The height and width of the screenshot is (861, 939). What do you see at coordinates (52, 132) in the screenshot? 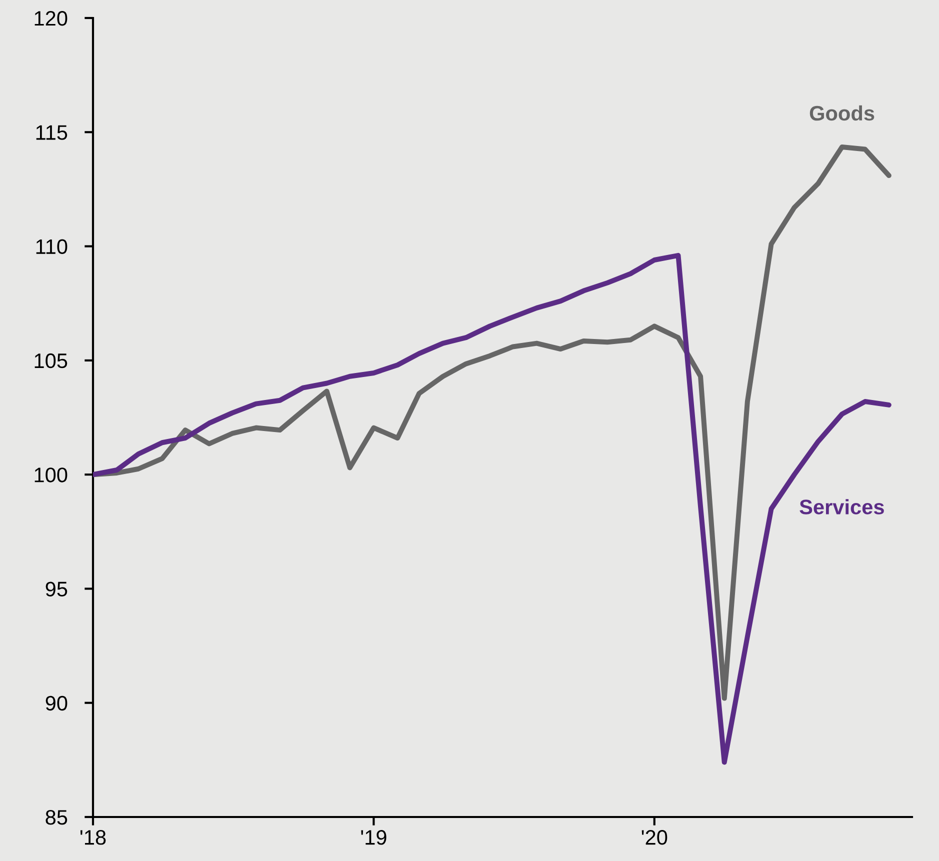
I see `y-tick-label: 115` at bounding box center [52, 132].